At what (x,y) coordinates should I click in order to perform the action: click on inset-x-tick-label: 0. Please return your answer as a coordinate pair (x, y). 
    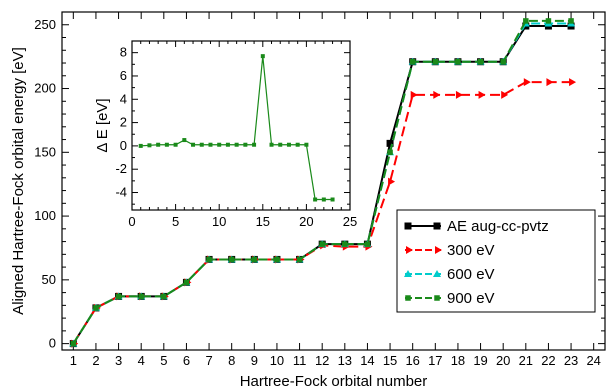
    Looking at the image, I should click on (131, 221).